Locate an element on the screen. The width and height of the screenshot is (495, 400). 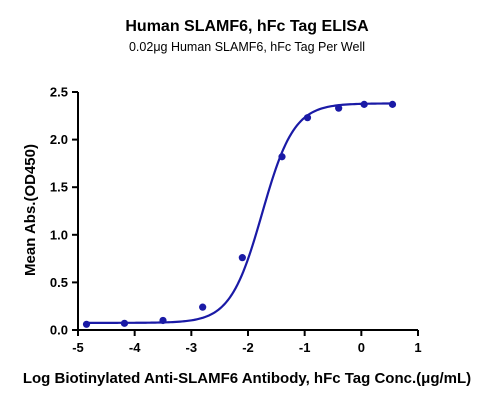
x-tick-label: -2 is located at coordinates (248, 347).